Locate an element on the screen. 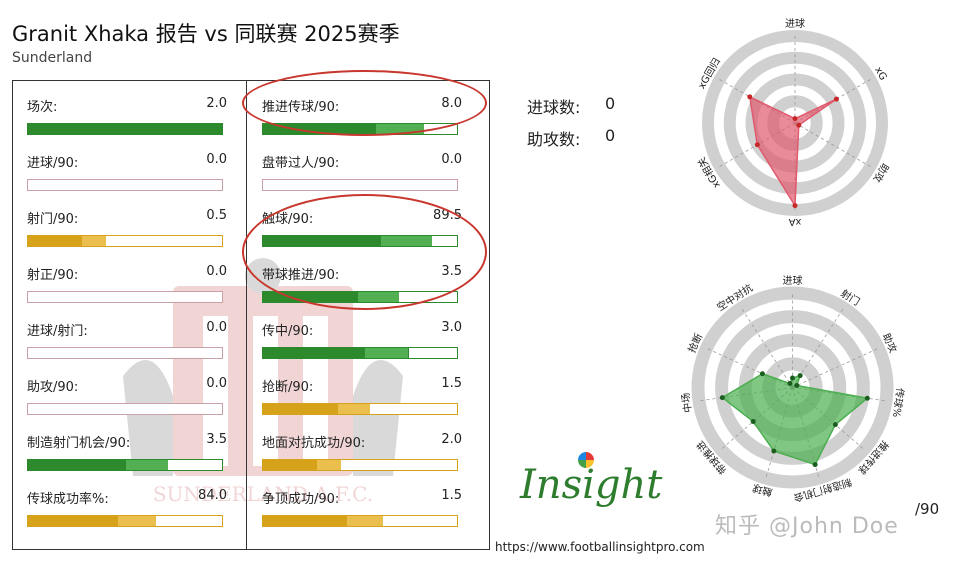  radar-chart-bottom: 进球 射门 助攻 传球% 推进传球 制造射门机会 触球 带球推进 中场 抢断 空中对抗 is located at coordinates (793, 389).